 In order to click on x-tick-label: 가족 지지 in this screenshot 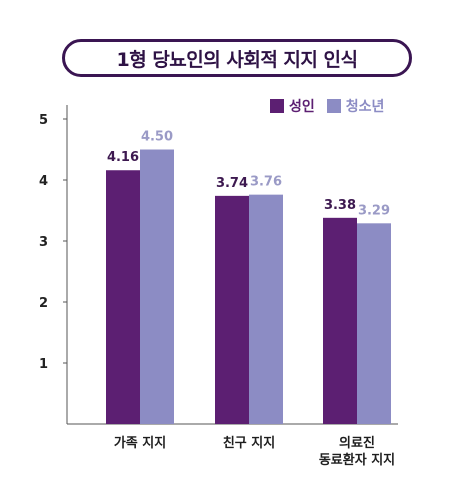, I will do `click(140, 443)`.